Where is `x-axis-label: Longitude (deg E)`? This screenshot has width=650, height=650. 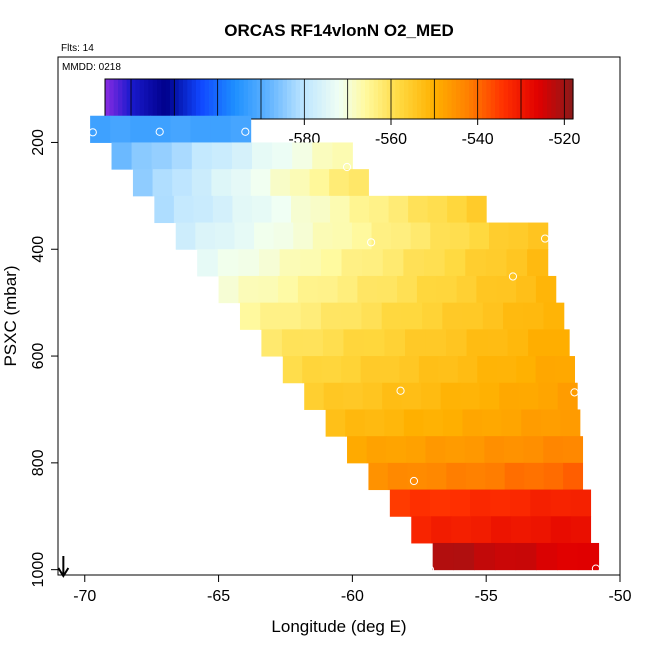
x-axis-label: Longitude (deg E) is located at coordinates (338, 626).